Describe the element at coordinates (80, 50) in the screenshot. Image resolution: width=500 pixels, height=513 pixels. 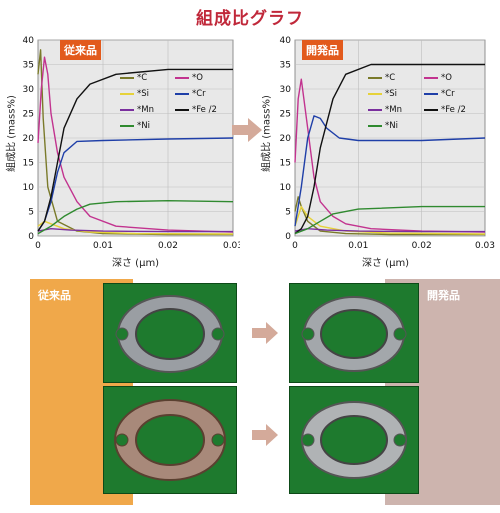
I see `badge-conventional: 従来品` at that location.